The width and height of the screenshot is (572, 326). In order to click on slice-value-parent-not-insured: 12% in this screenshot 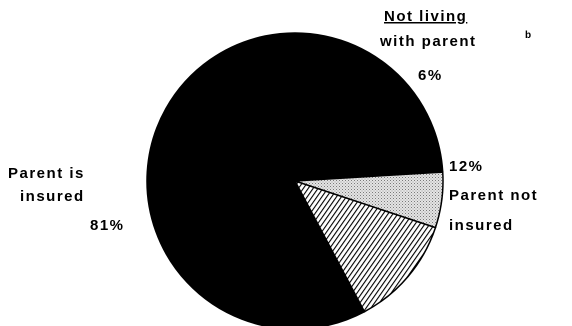, I will do `click(466, 166)`.